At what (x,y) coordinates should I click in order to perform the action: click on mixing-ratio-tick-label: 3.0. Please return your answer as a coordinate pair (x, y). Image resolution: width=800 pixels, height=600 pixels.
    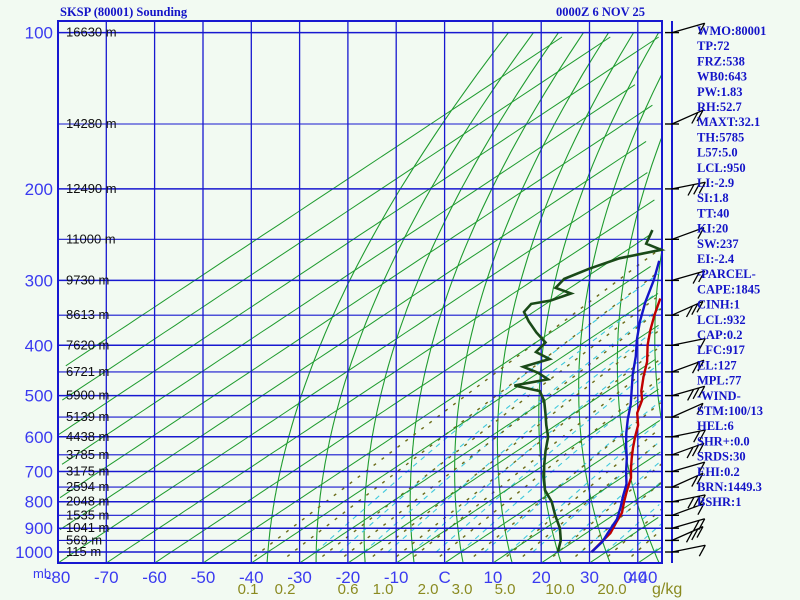
    Looking at the image, I should click on (462, 589).